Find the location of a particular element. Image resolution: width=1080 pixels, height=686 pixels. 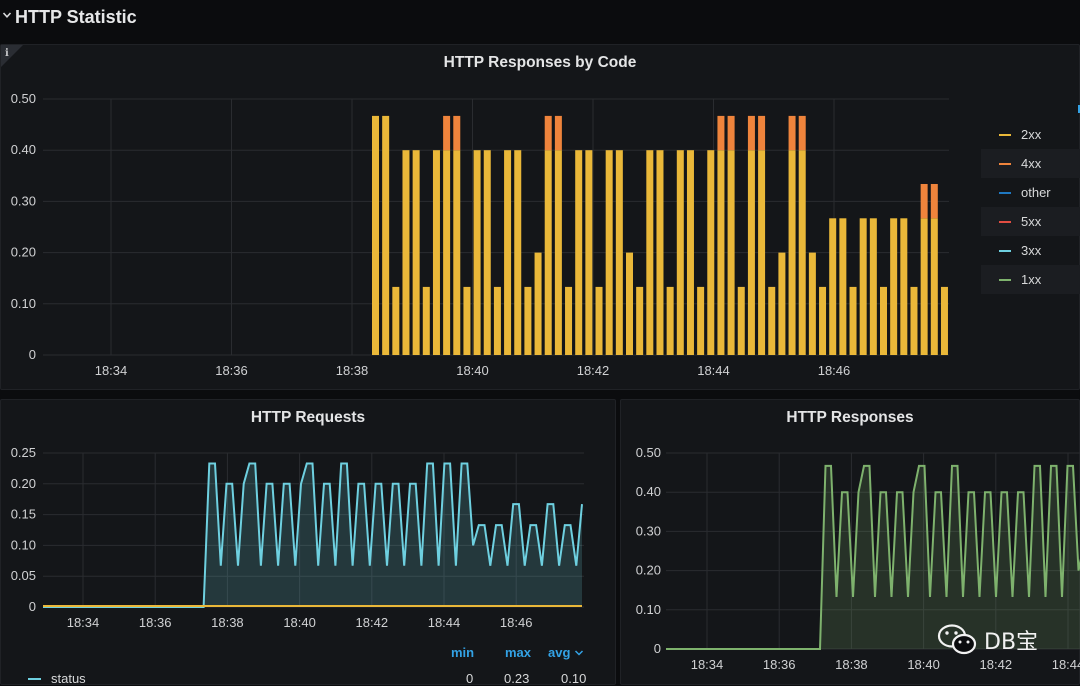

panel-title: HTTP Responses is located at coordinates (850, 417).